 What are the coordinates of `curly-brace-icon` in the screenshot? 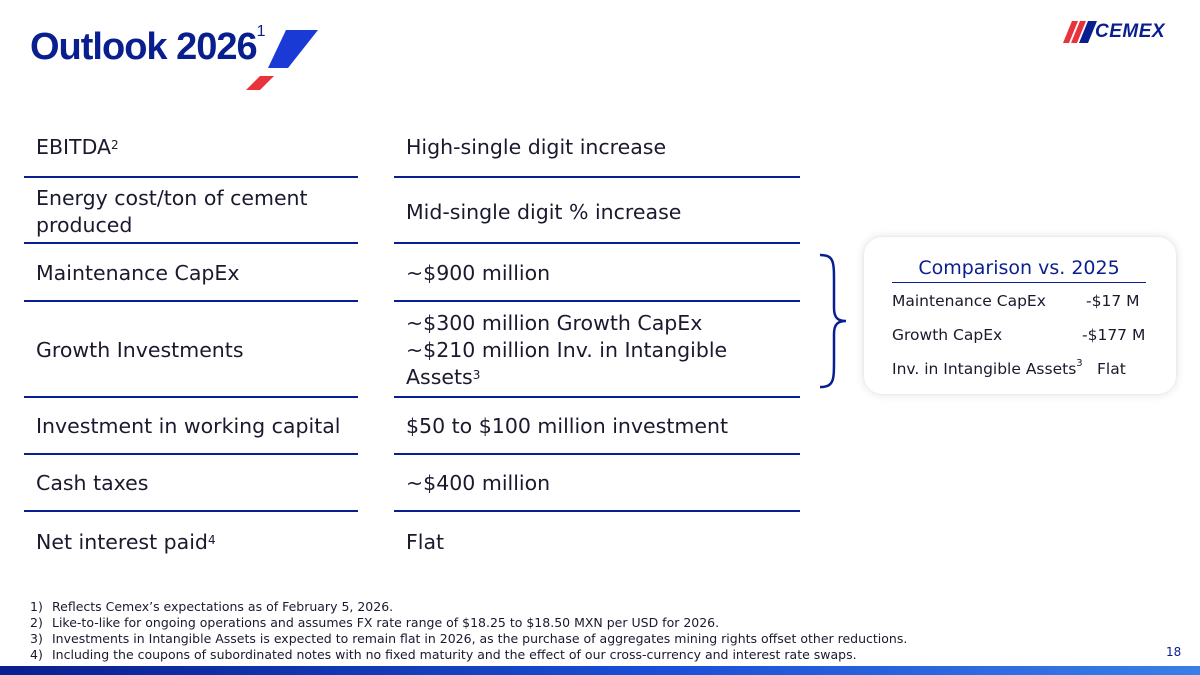 It's located at (833, 321).